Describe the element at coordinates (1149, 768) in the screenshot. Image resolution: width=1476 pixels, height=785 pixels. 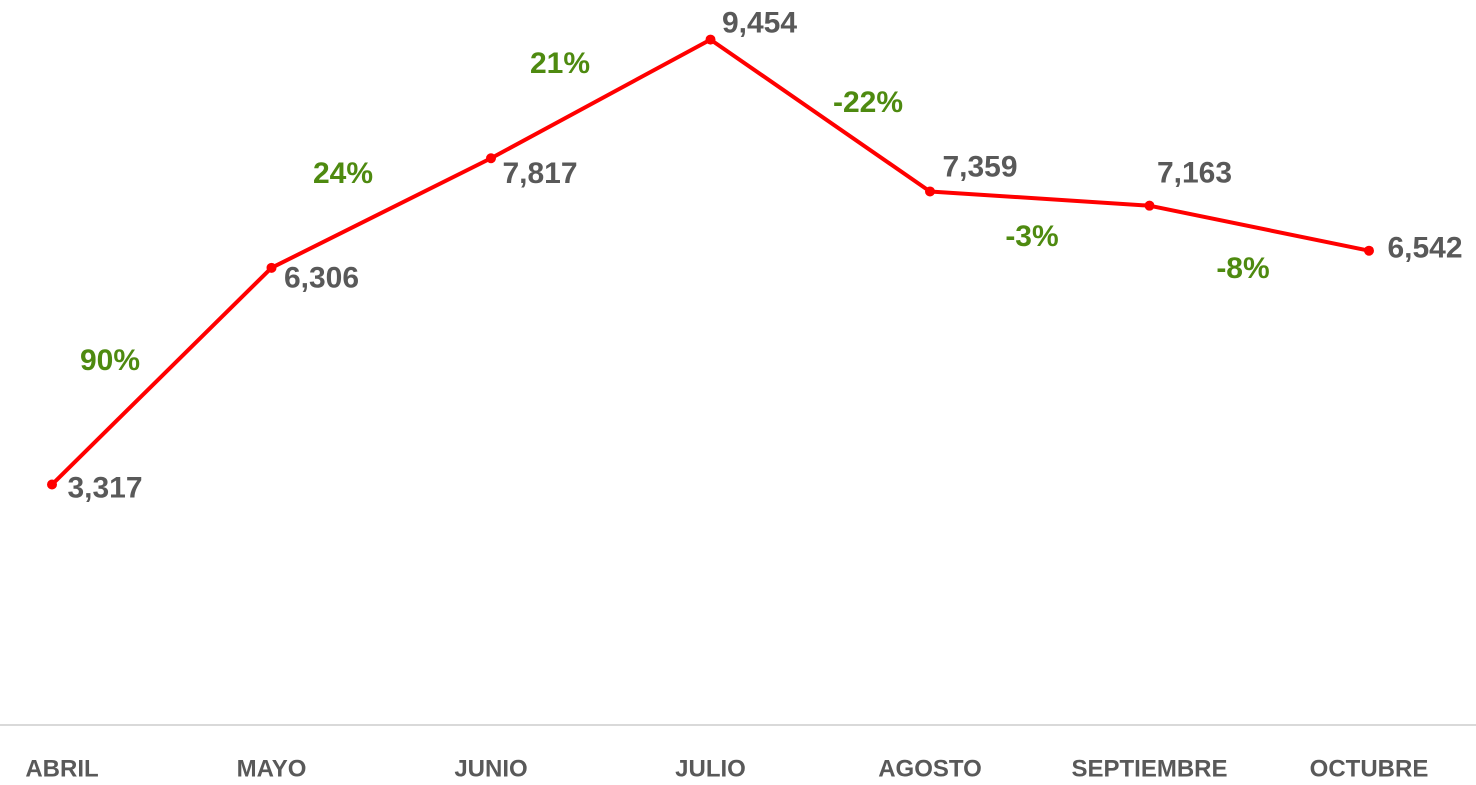
I see `x-tick-label: SEPTIEMBRE` at that location.